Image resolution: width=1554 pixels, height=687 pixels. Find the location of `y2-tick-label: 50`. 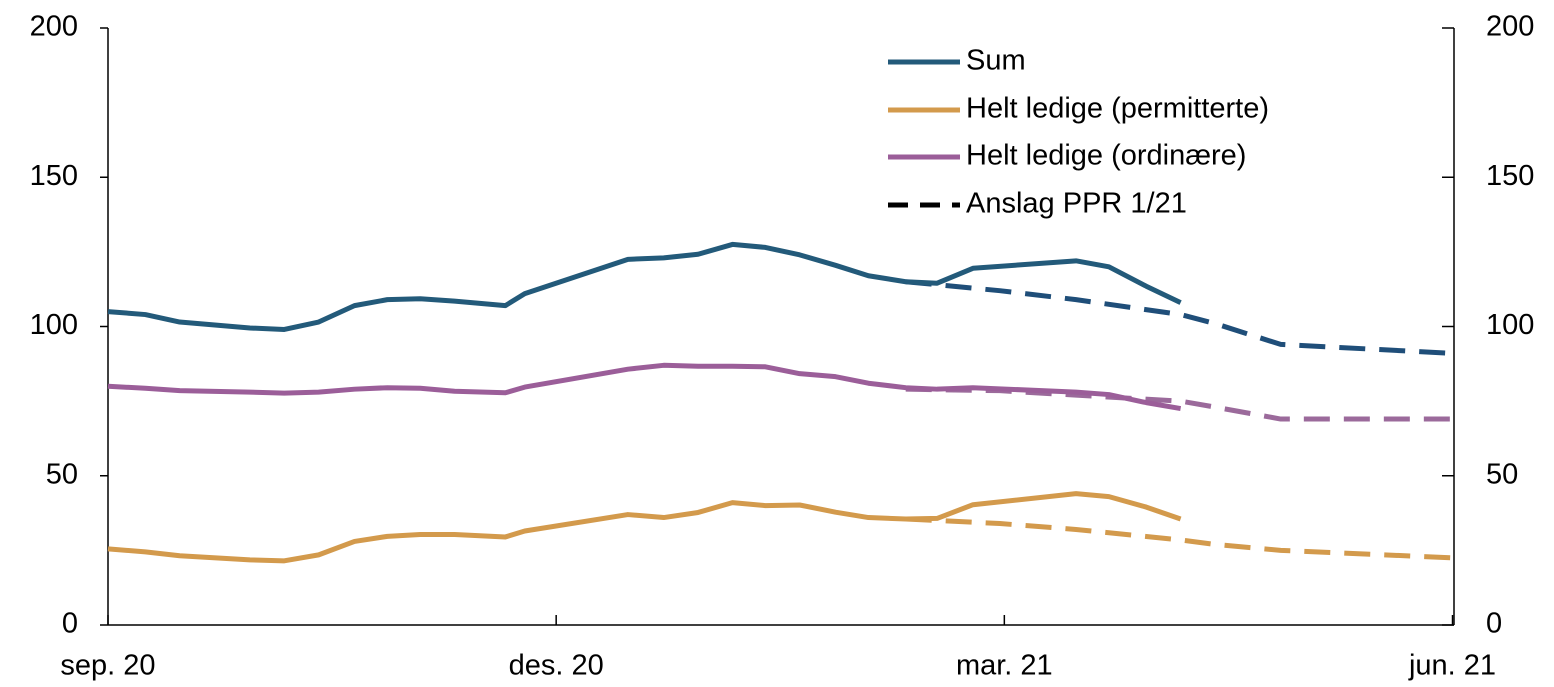

y2-tick-label: 50 is located at coordinates (1502, 474).